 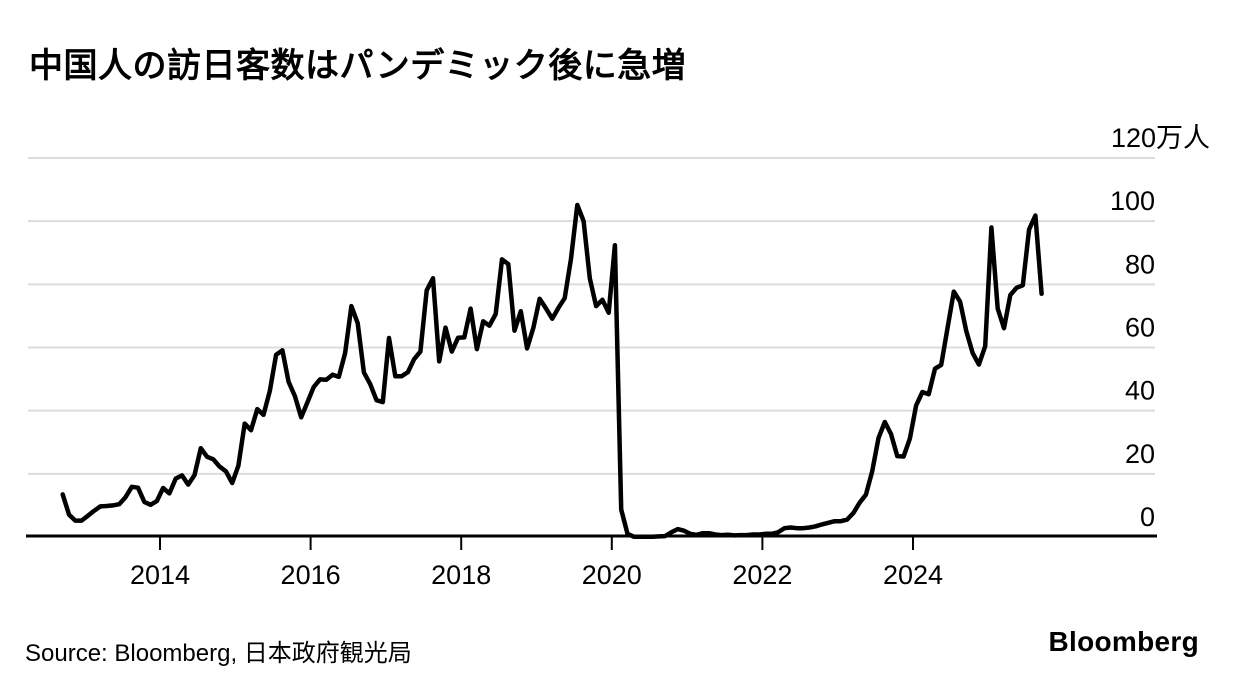 What do you see at coordinates (1123, 641) in the screenshot?
I see `bloomberg-logo: Bloomberg` at bounding box center [1123, 641].